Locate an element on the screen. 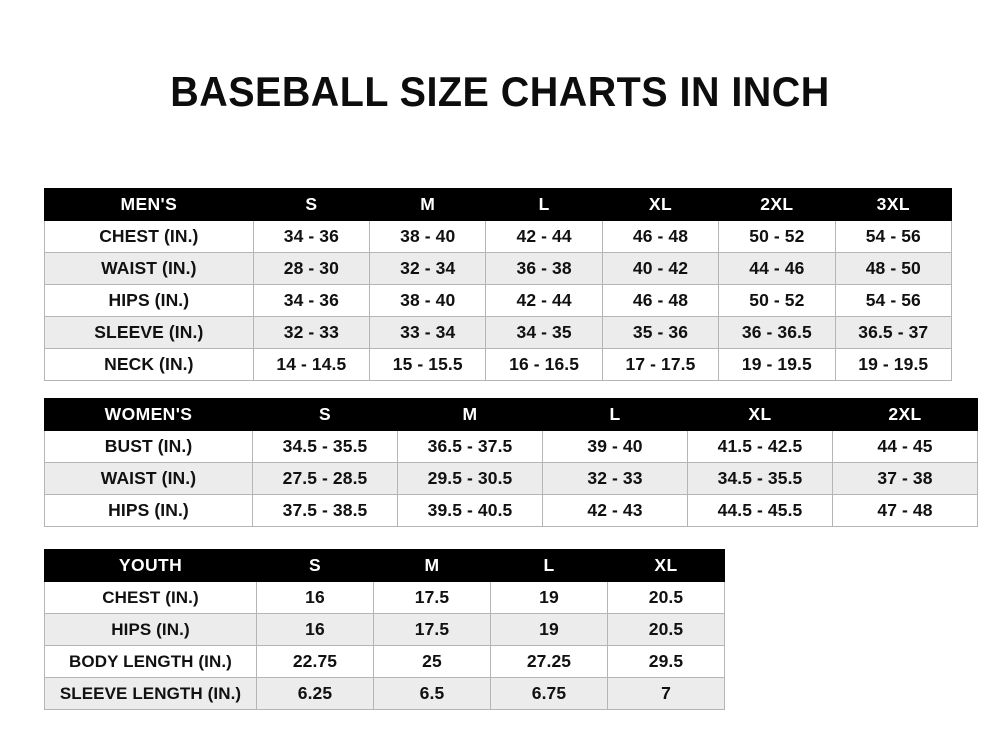 This screenshot has width=1000, height=752. mens-col-header-s: S is located at coordinates (311, 204).